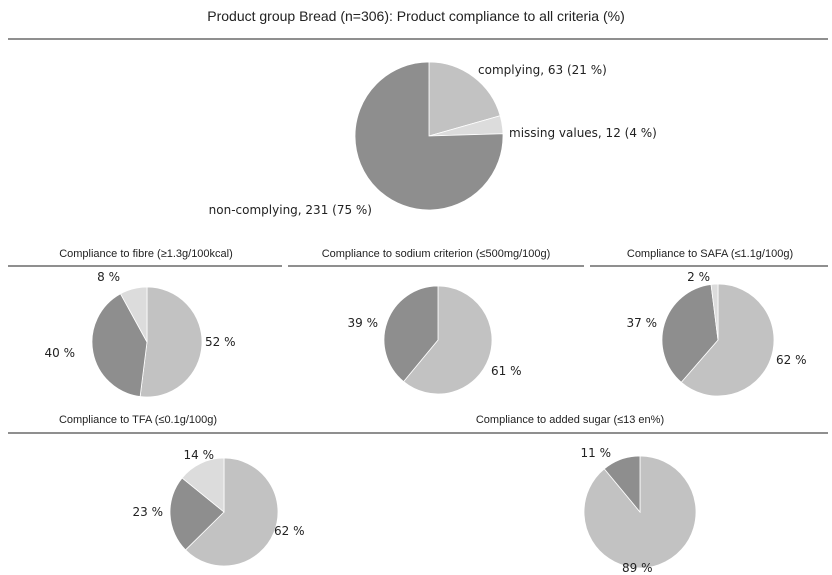 The width and height of the screenshot is (832, 575). Describe the element at coordinates (290, 210) in the screenshot. I see `main-pie-label-2: non-complying, 231 (75 %)` at that location.